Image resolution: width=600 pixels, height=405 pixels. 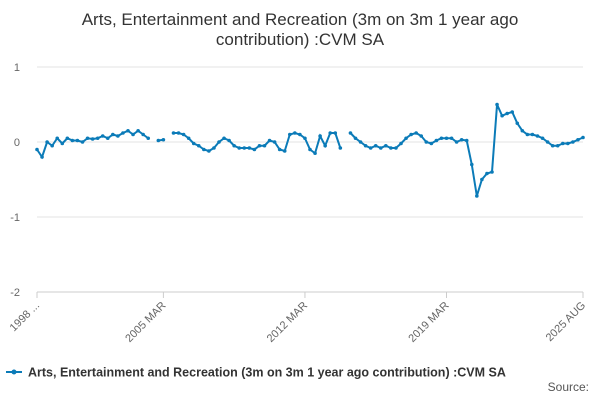 What do you see at coordinates (17, 143) in the screenshot?
I see `y-tick-label: 0` at bounding box center [17, 143].